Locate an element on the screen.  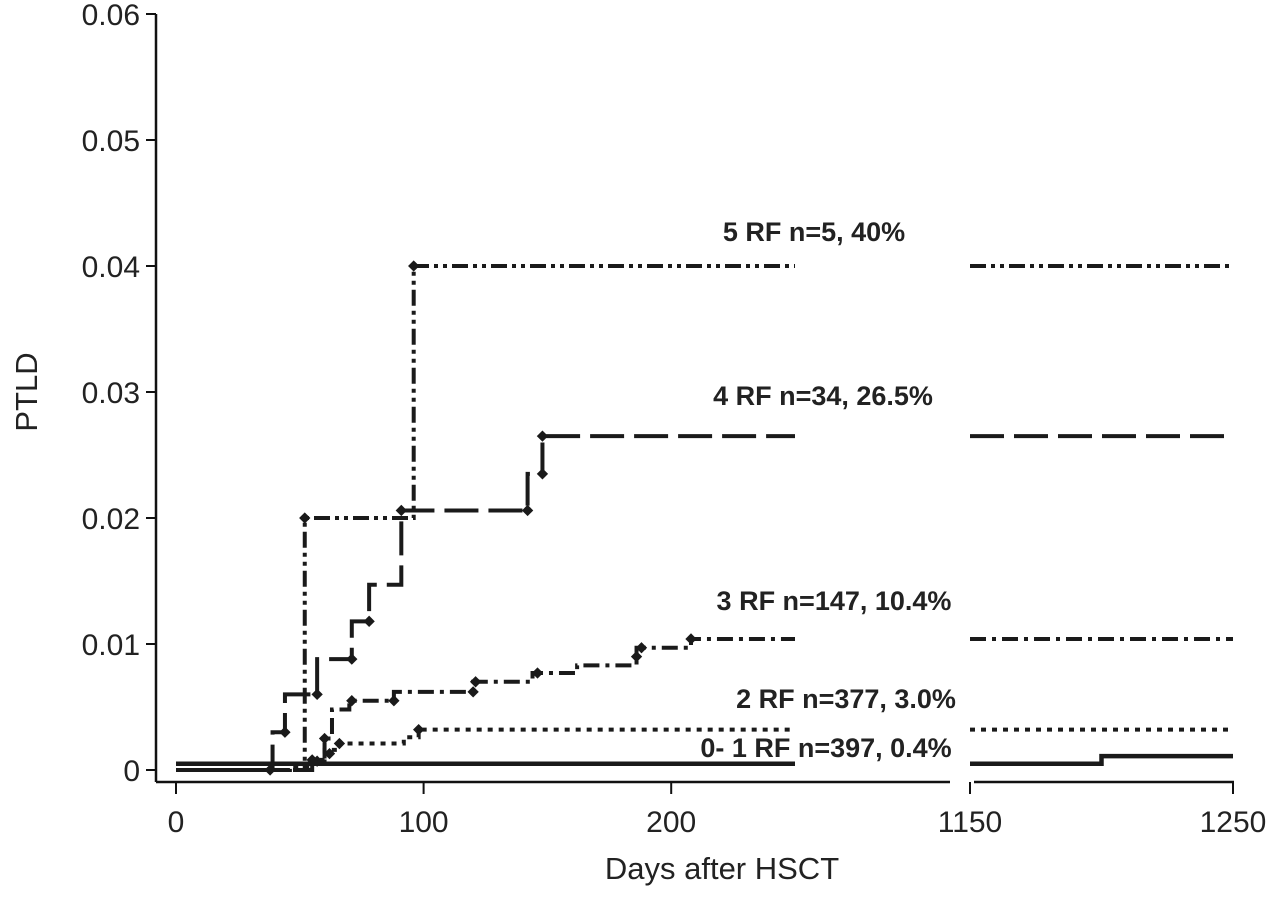
series-3-line is located at coordinates (704, 749).